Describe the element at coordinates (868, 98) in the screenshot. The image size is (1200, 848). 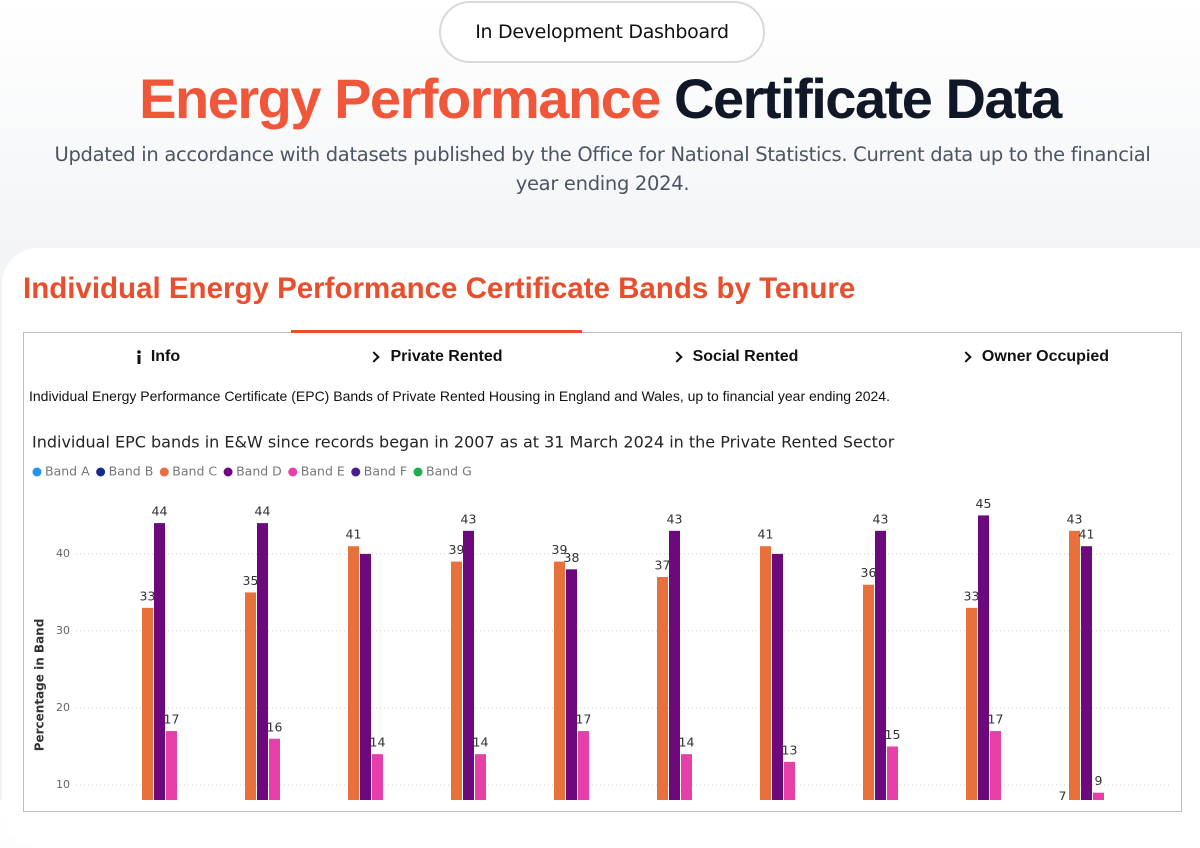
I see `title-rest: Certificate Data` at that location.